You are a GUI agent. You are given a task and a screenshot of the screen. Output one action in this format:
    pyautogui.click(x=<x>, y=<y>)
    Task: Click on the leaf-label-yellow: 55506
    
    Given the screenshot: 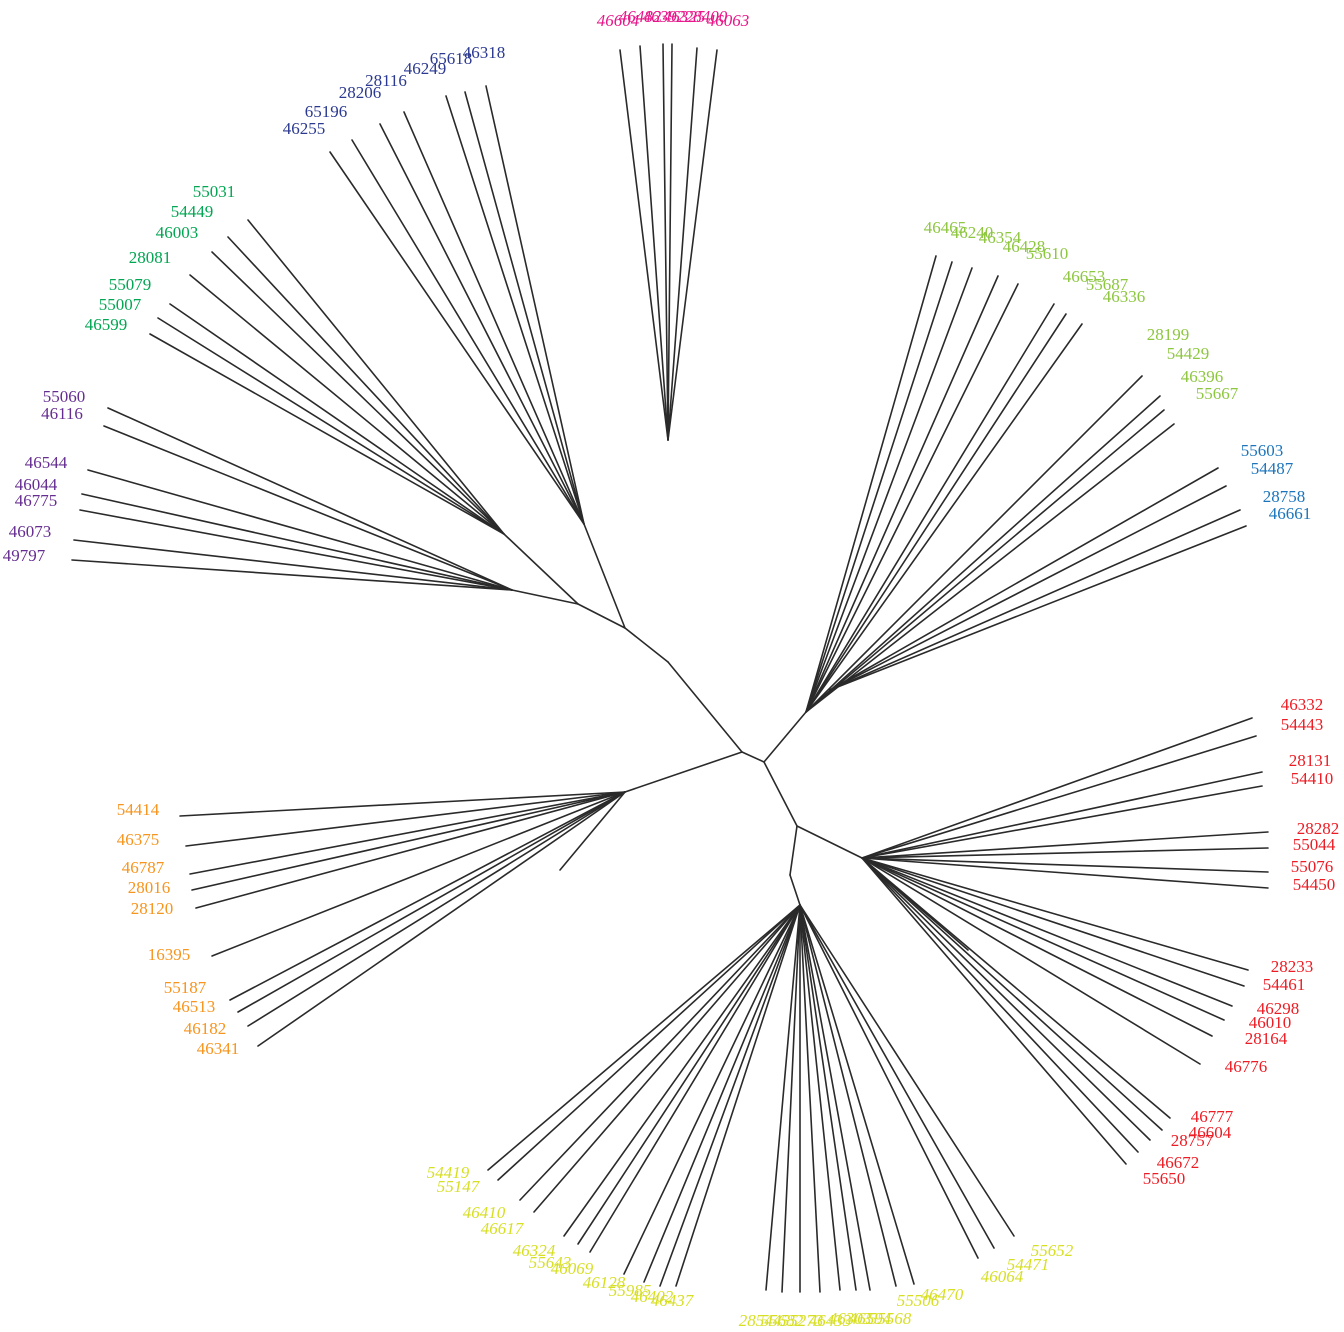 What is the action you would take?
    pyautogui.click(x=918, y=1300)
    